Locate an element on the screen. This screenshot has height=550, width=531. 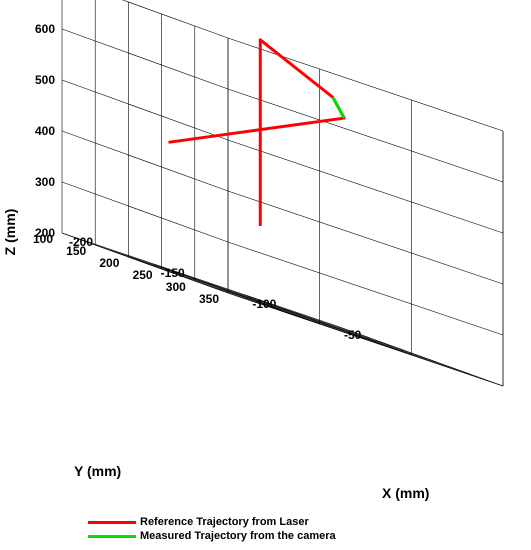
legend-swatch-reference is located at coordinates (112, 522).